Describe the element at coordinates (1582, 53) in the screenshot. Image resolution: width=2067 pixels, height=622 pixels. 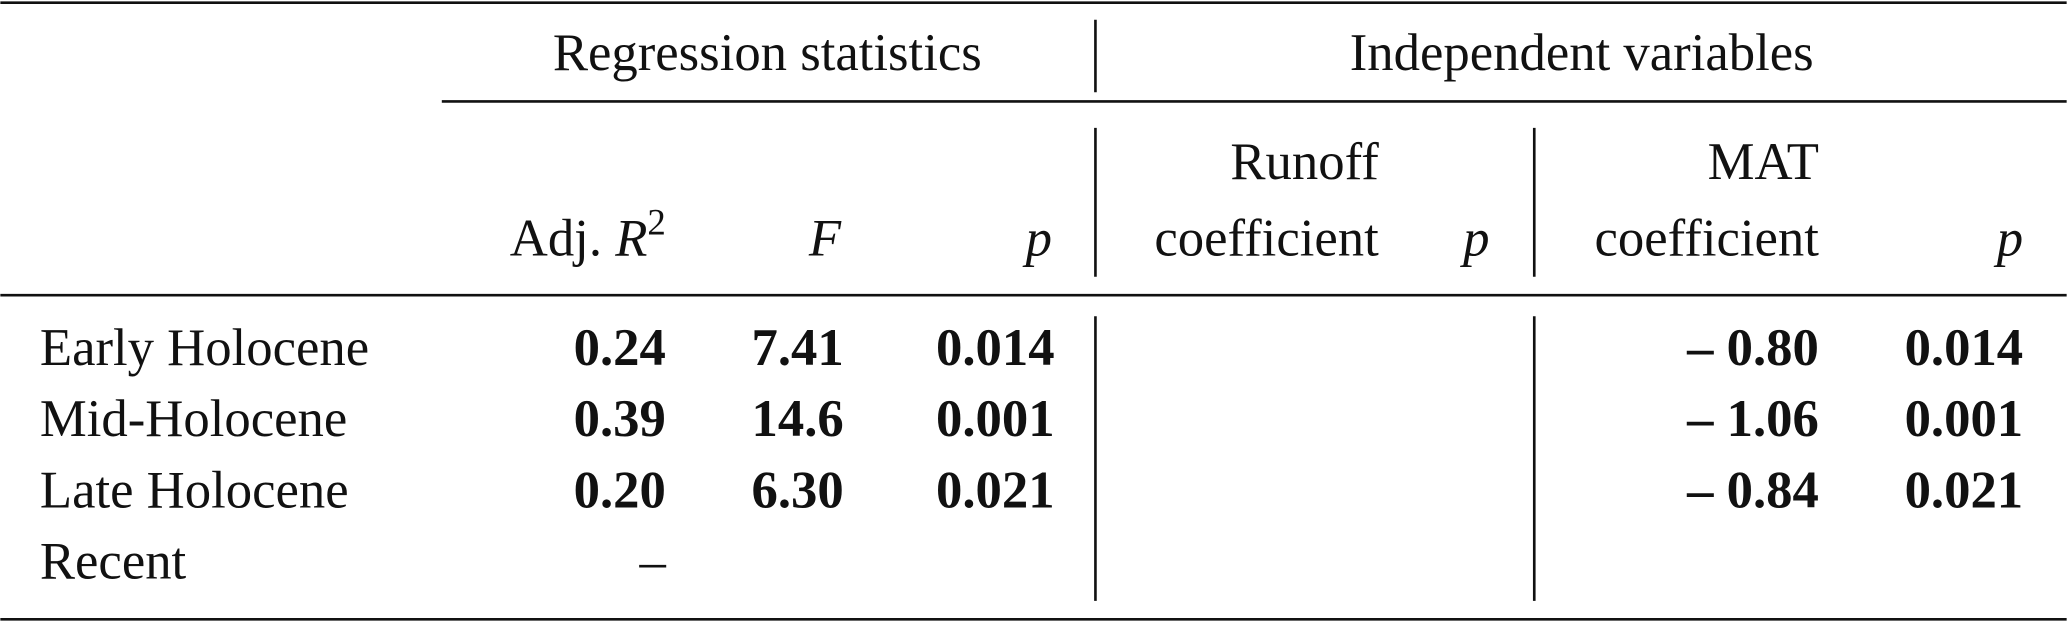
I see `group-header: Independent variables` at that location.